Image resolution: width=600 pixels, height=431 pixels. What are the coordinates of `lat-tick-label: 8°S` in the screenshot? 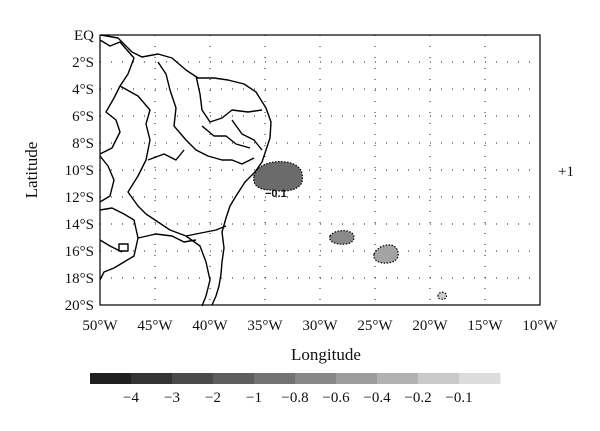 It's located at (83, 144).